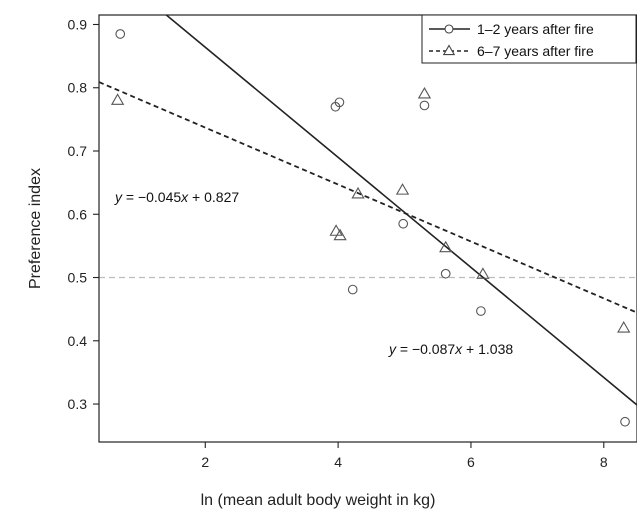 This screenshot has height=513, width=637. Describe the element at coordinates (78, 214) in the screenshot. I see `y-tick-label: 0.6` at that location.